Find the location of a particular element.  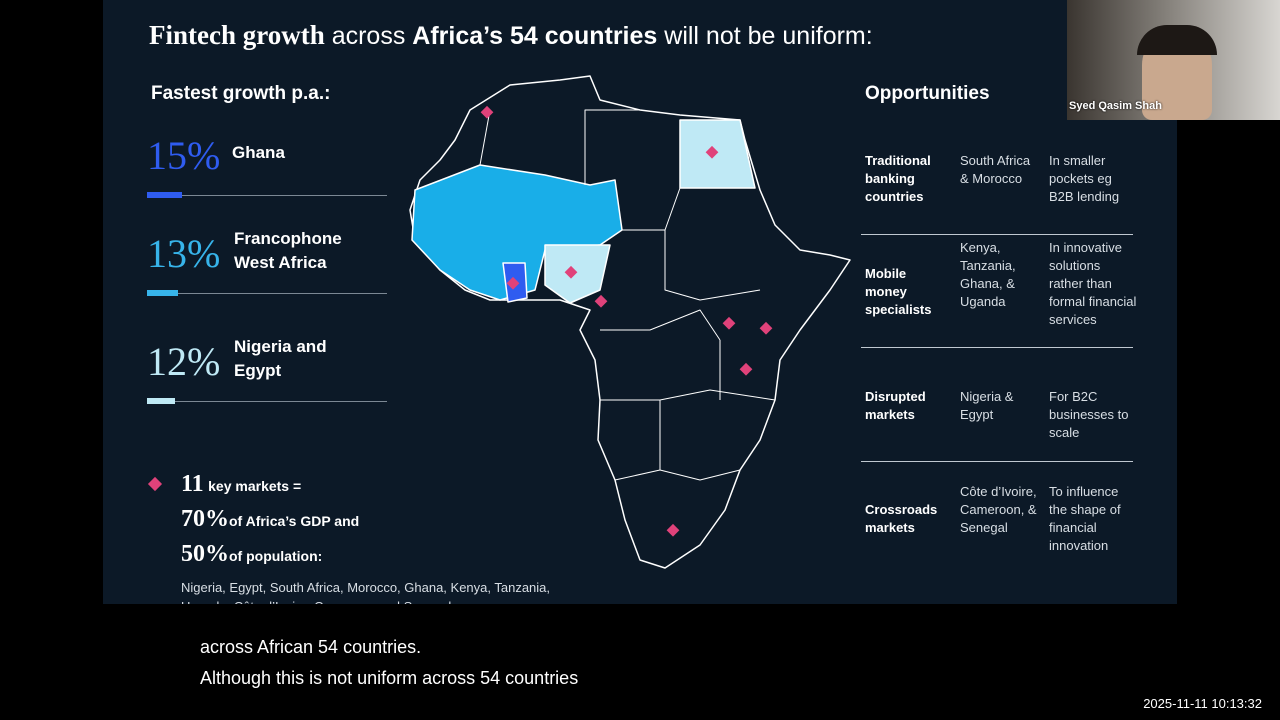

participant-hair is located at coordinates (1177, 40).